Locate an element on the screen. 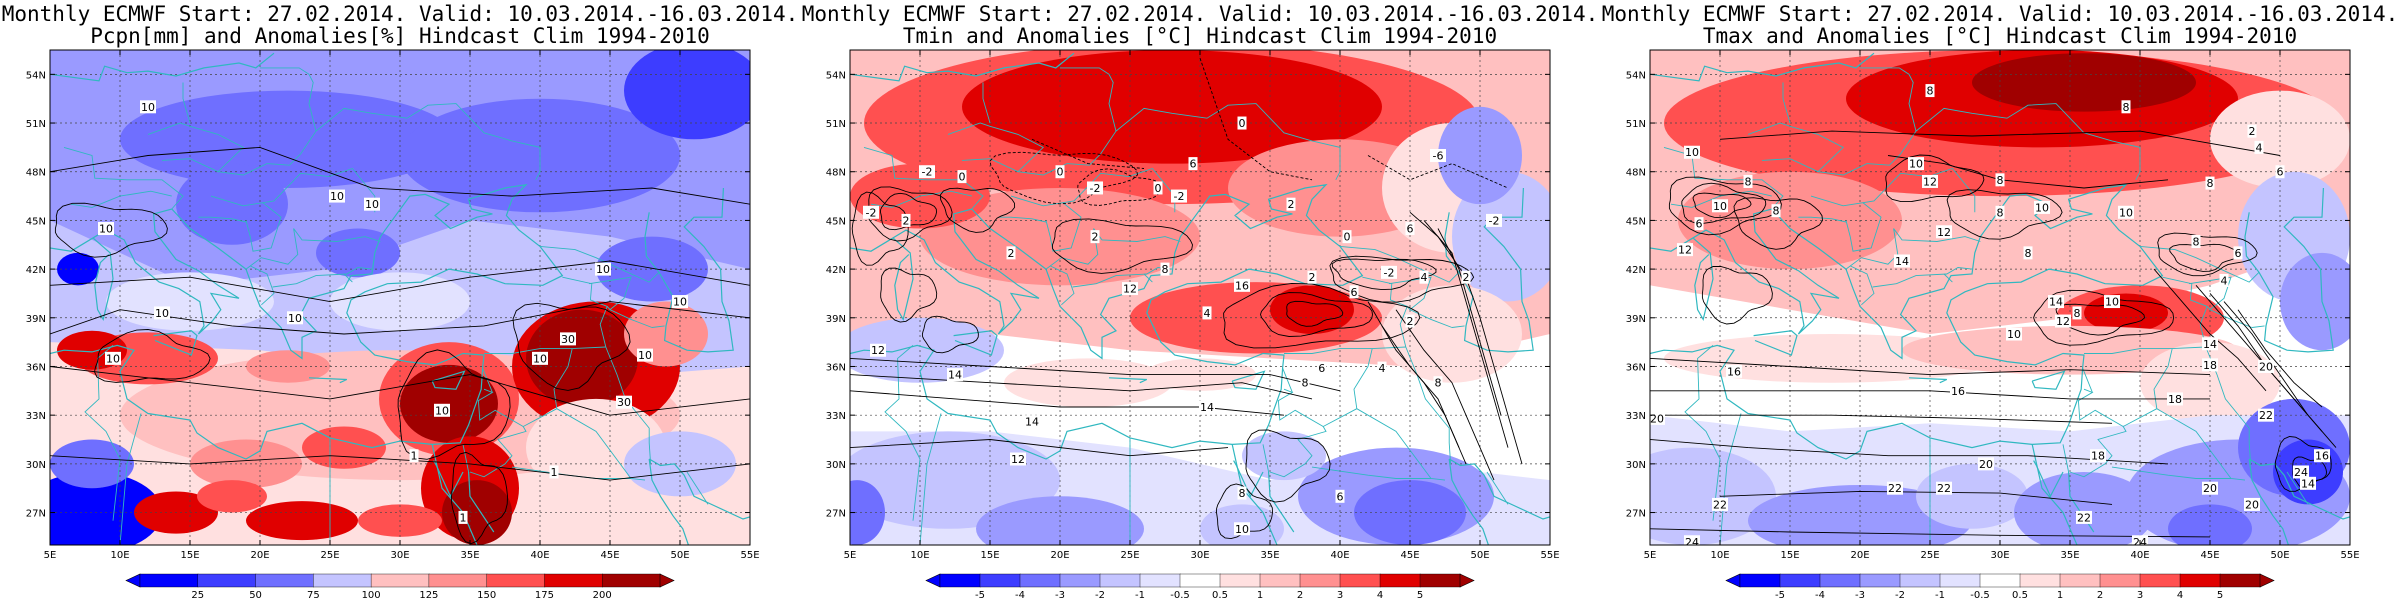  colorbar-label: 50 is located at coordinates (255, 595).